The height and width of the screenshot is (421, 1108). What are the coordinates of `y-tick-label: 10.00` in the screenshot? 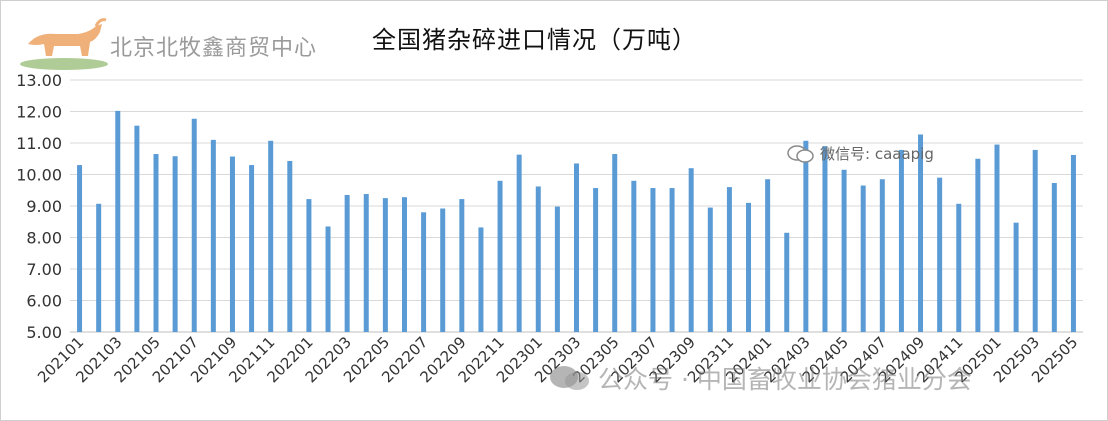 It's located at (39, 175).